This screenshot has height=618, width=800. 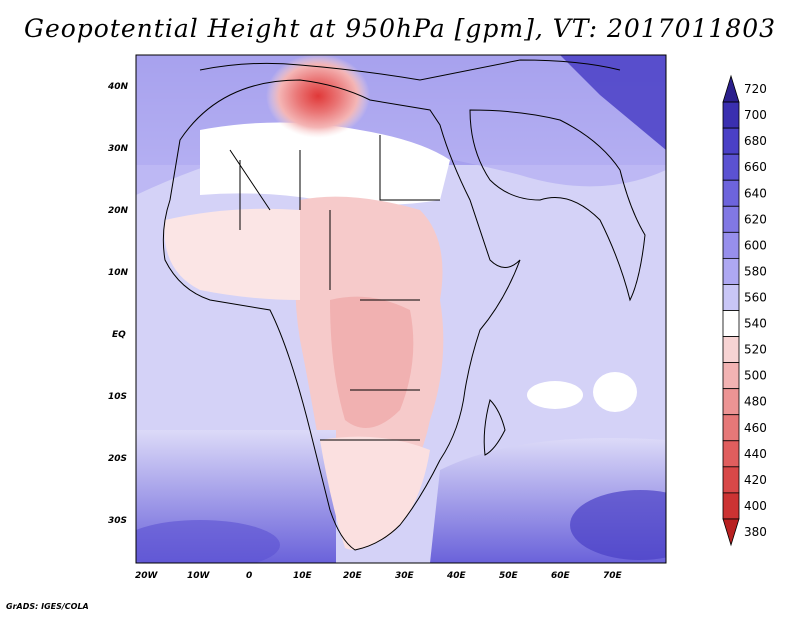 I want to click on lat-tick: 20S, so click(x=117, y=459).